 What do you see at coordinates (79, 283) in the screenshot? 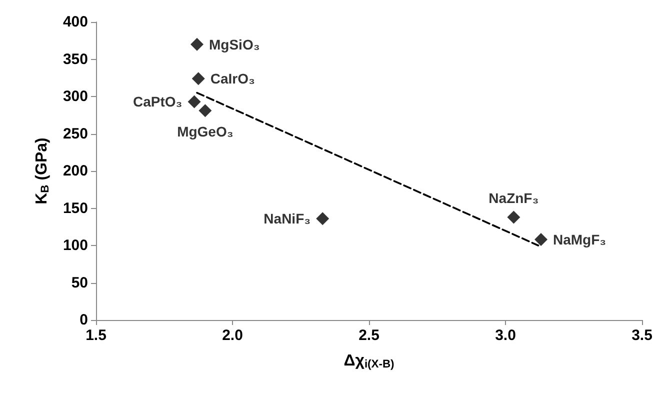
I see `y-tick-label: 50` at bounding box center [79, 283].